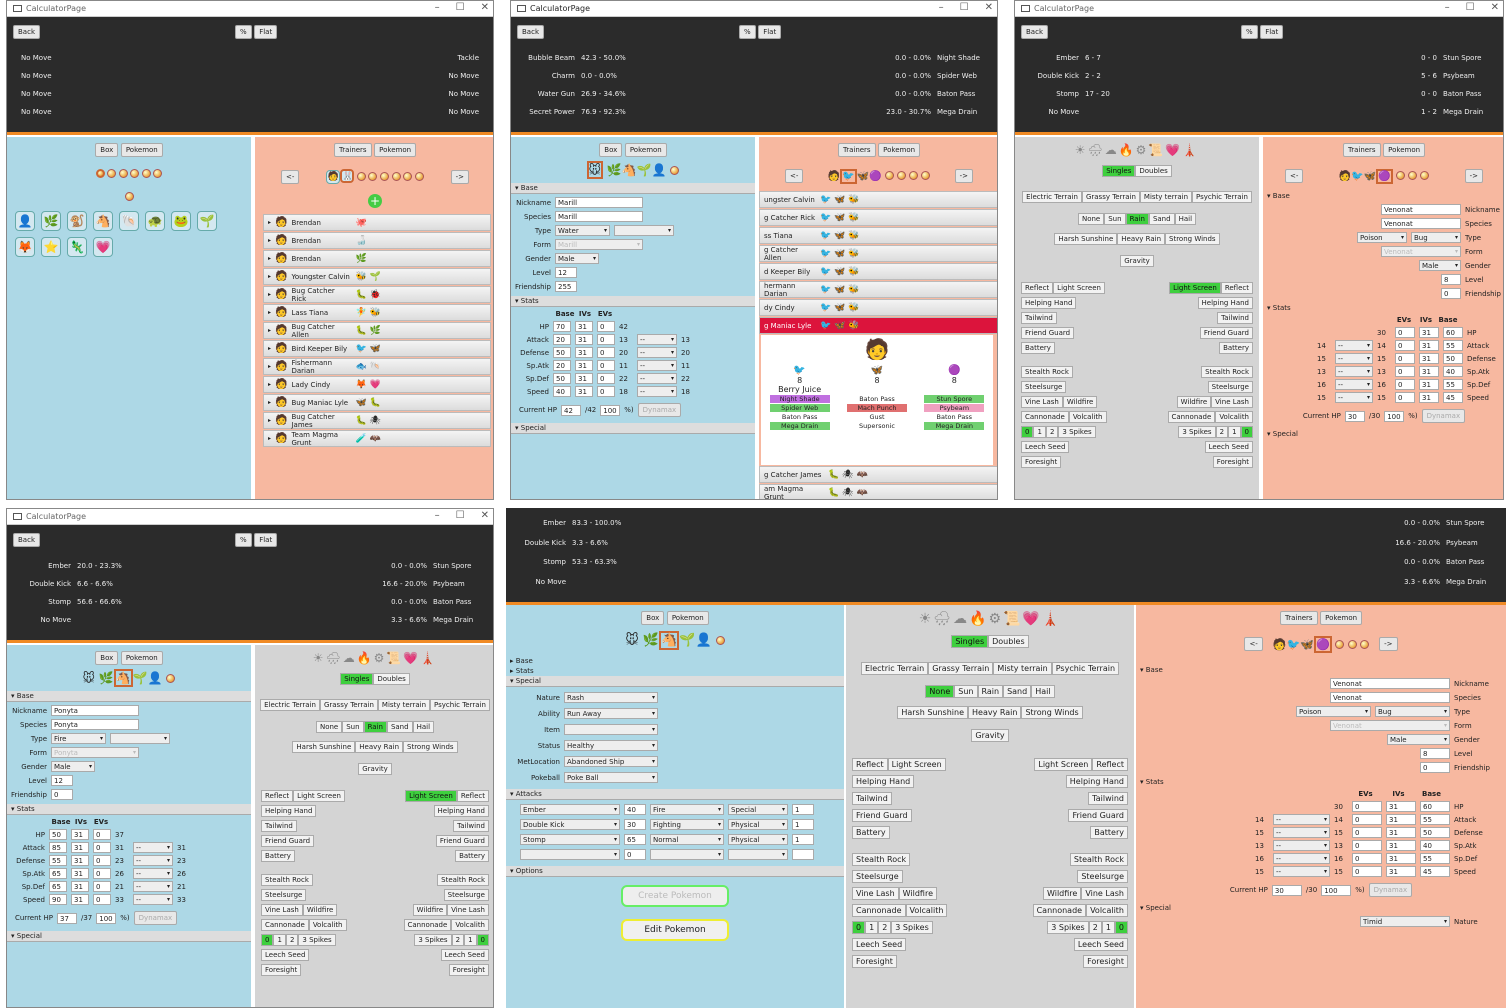  What do you see at coordinates (433, 940) in the screenshot?
I see `side-condition-button: 3 Spikes` at bounding box center [433, 940].